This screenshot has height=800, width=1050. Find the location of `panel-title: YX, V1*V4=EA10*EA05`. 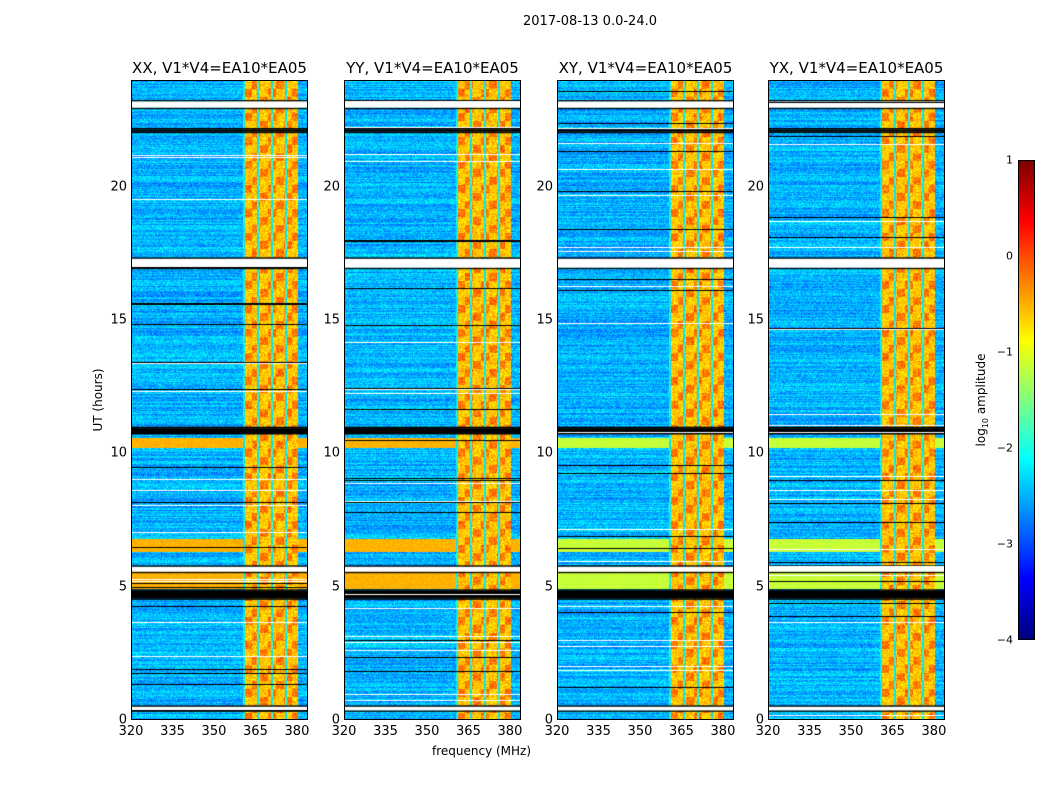

panel-title: YX, V1*V4=EA10*EA05 is located at coordinates (856, 68).